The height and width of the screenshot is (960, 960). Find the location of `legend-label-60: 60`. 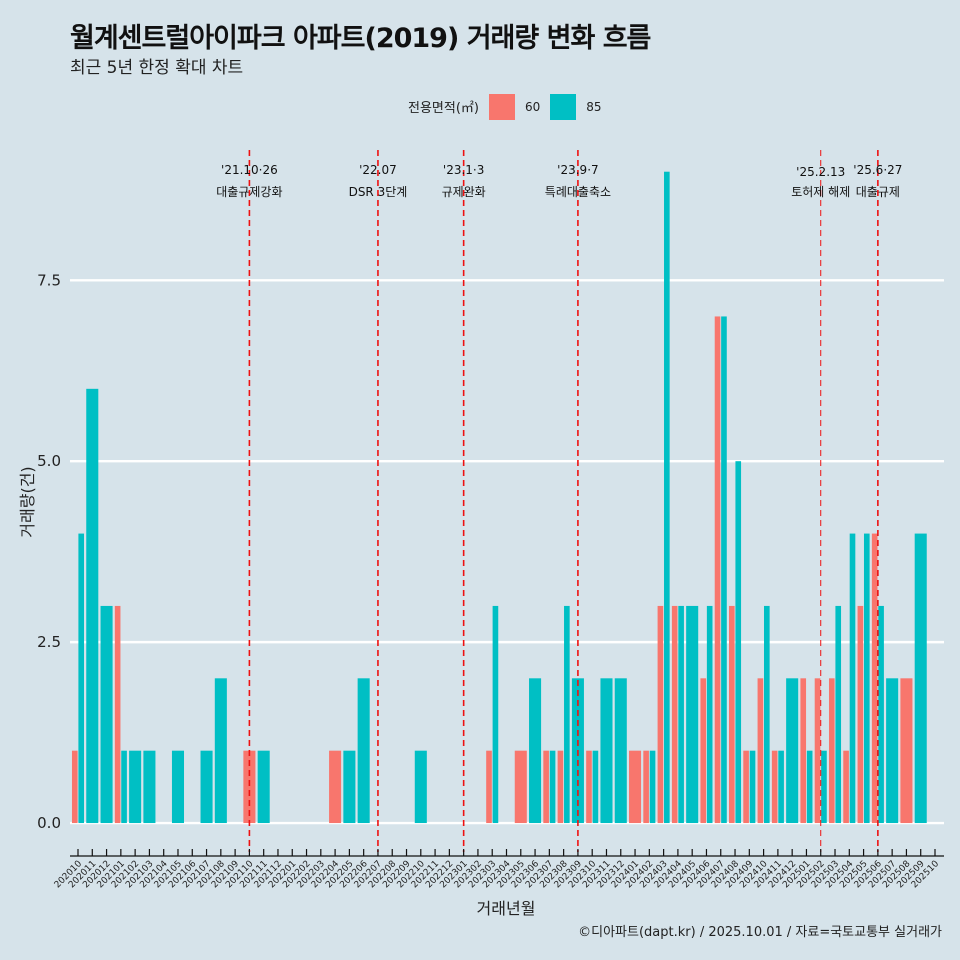

legend-label-60: 60 is located at coordinates (532, 106).